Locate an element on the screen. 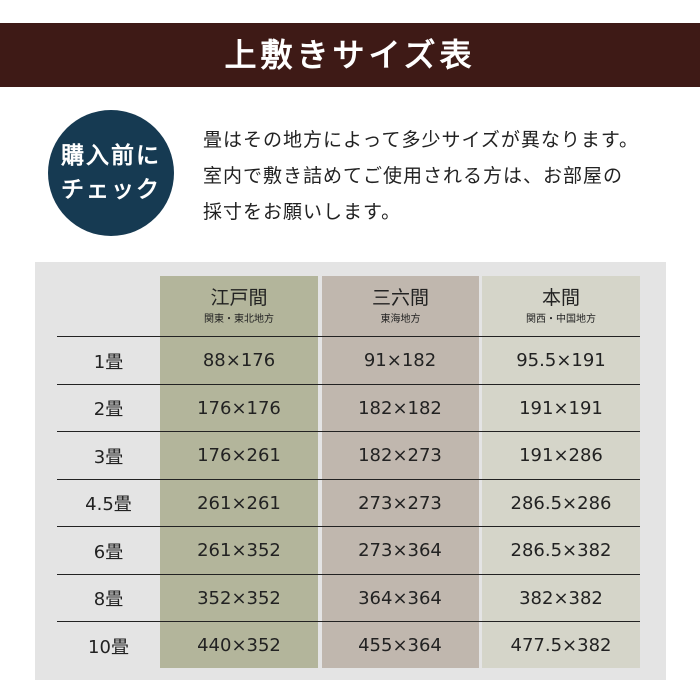 The height and width of the screenshot is (700, 700). size-cell: 261×261 is located at coordinates (239, 503).